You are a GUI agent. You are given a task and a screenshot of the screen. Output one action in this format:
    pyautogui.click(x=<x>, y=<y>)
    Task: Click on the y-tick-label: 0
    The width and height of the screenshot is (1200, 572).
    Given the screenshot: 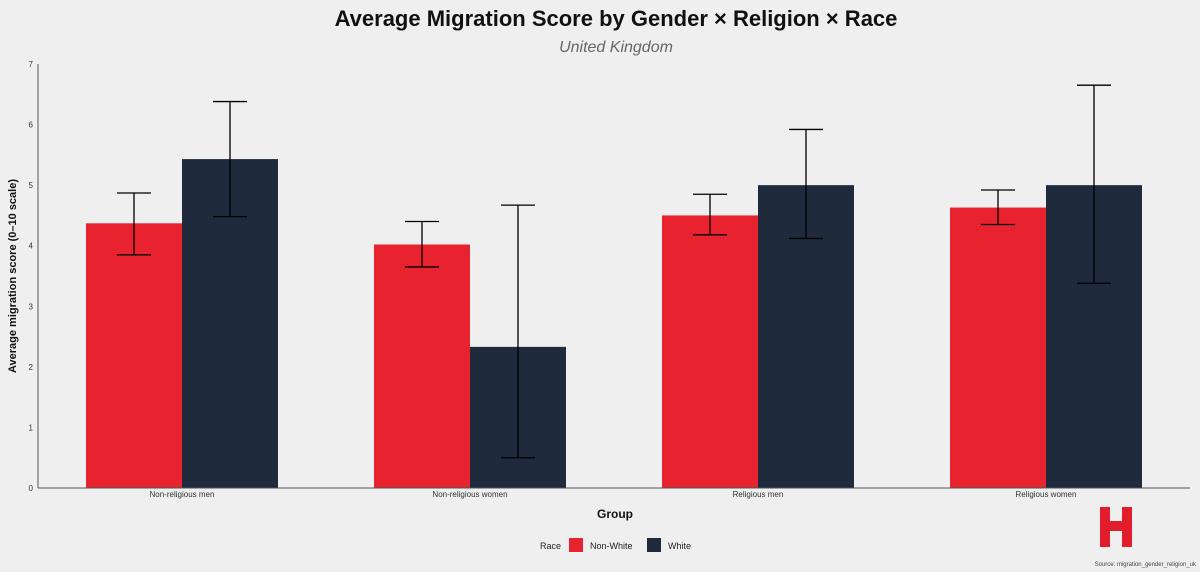 What is the action you would take?
    pyautogui.click(x=31, y=488)
    